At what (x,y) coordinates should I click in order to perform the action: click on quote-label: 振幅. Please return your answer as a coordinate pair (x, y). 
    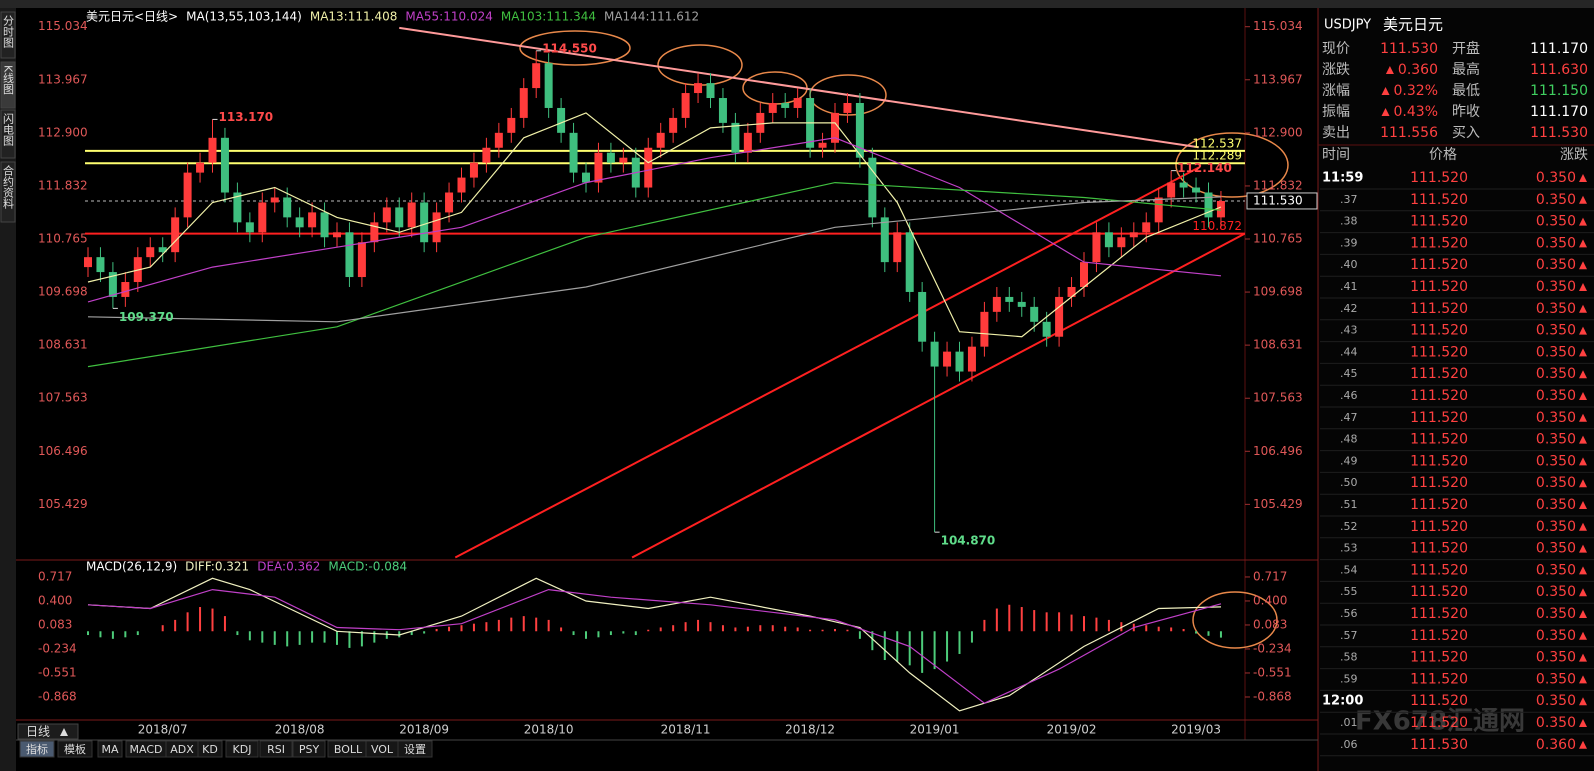
    Looking at the image, I should click on (1336, 112).